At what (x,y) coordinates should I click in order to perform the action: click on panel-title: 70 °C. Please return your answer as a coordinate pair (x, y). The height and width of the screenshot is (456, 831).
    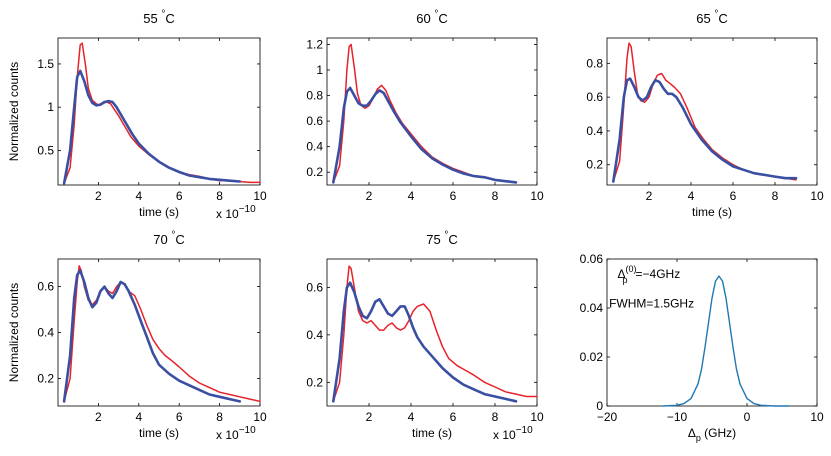
    Looking at the image, I should click on (168, 238).